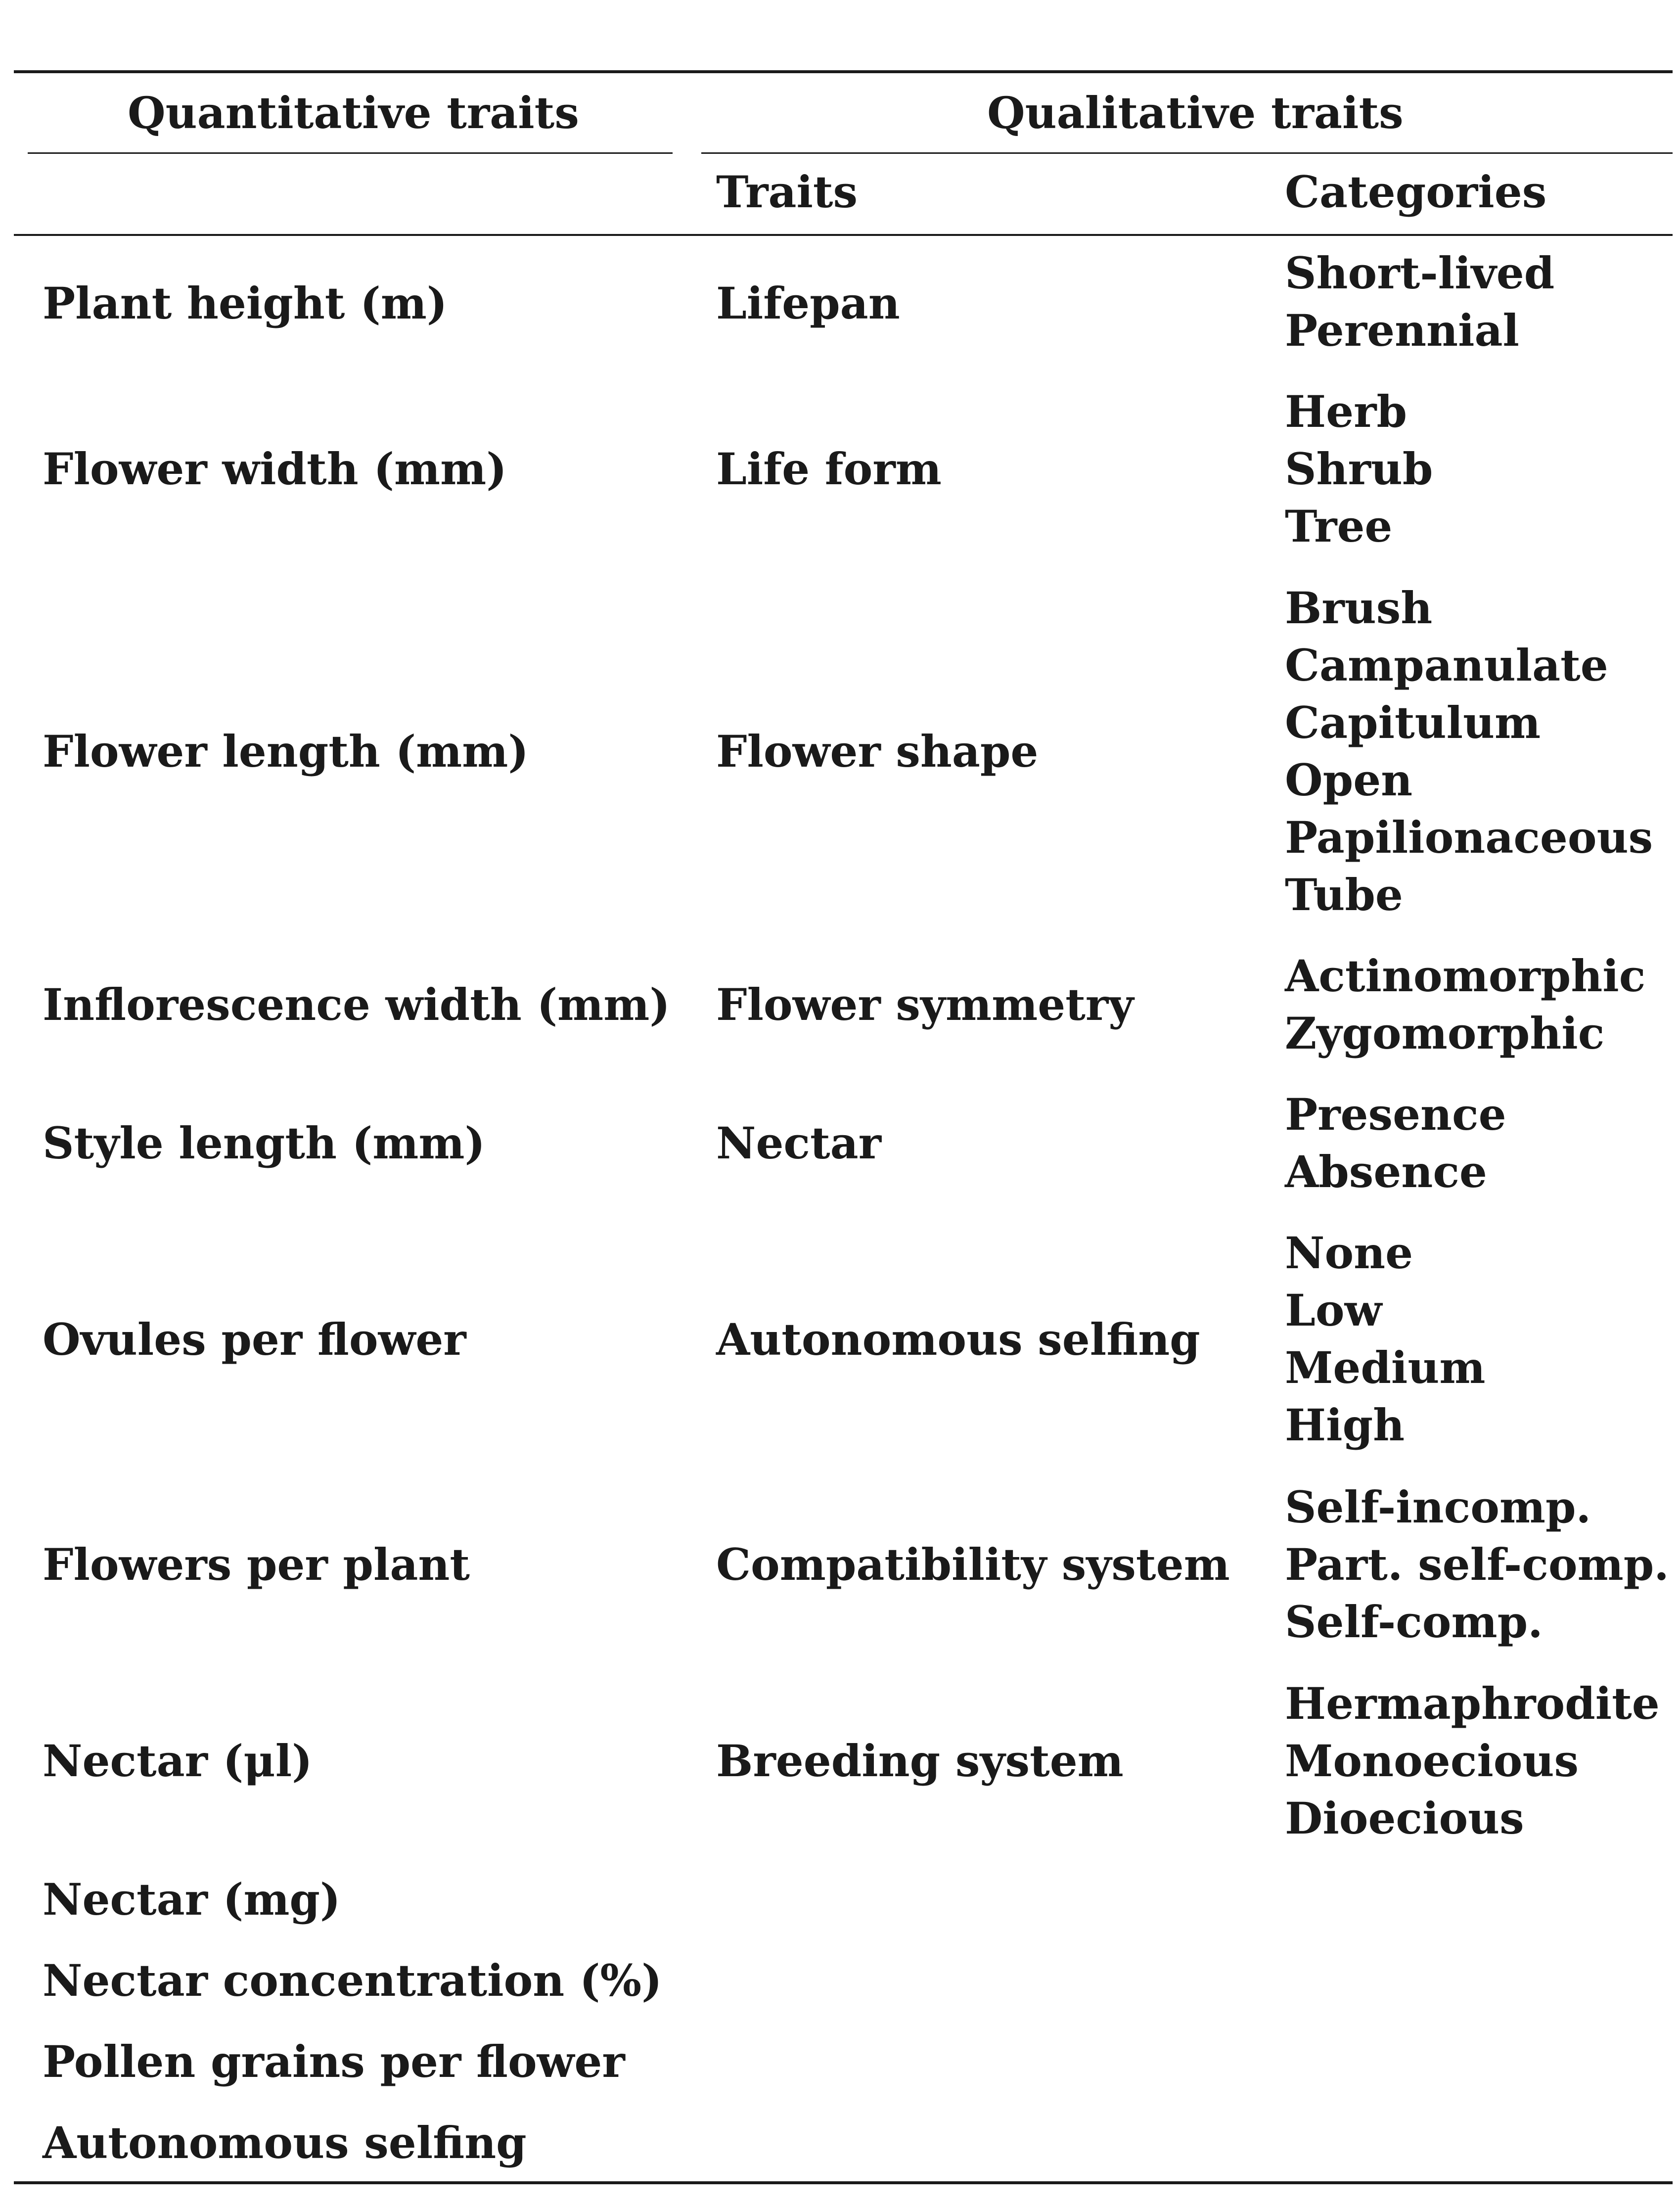  Describe the element at coordinates (286, 751) in the screenshot. I see `quantitative-trait: Flower length (mm)` at that location.